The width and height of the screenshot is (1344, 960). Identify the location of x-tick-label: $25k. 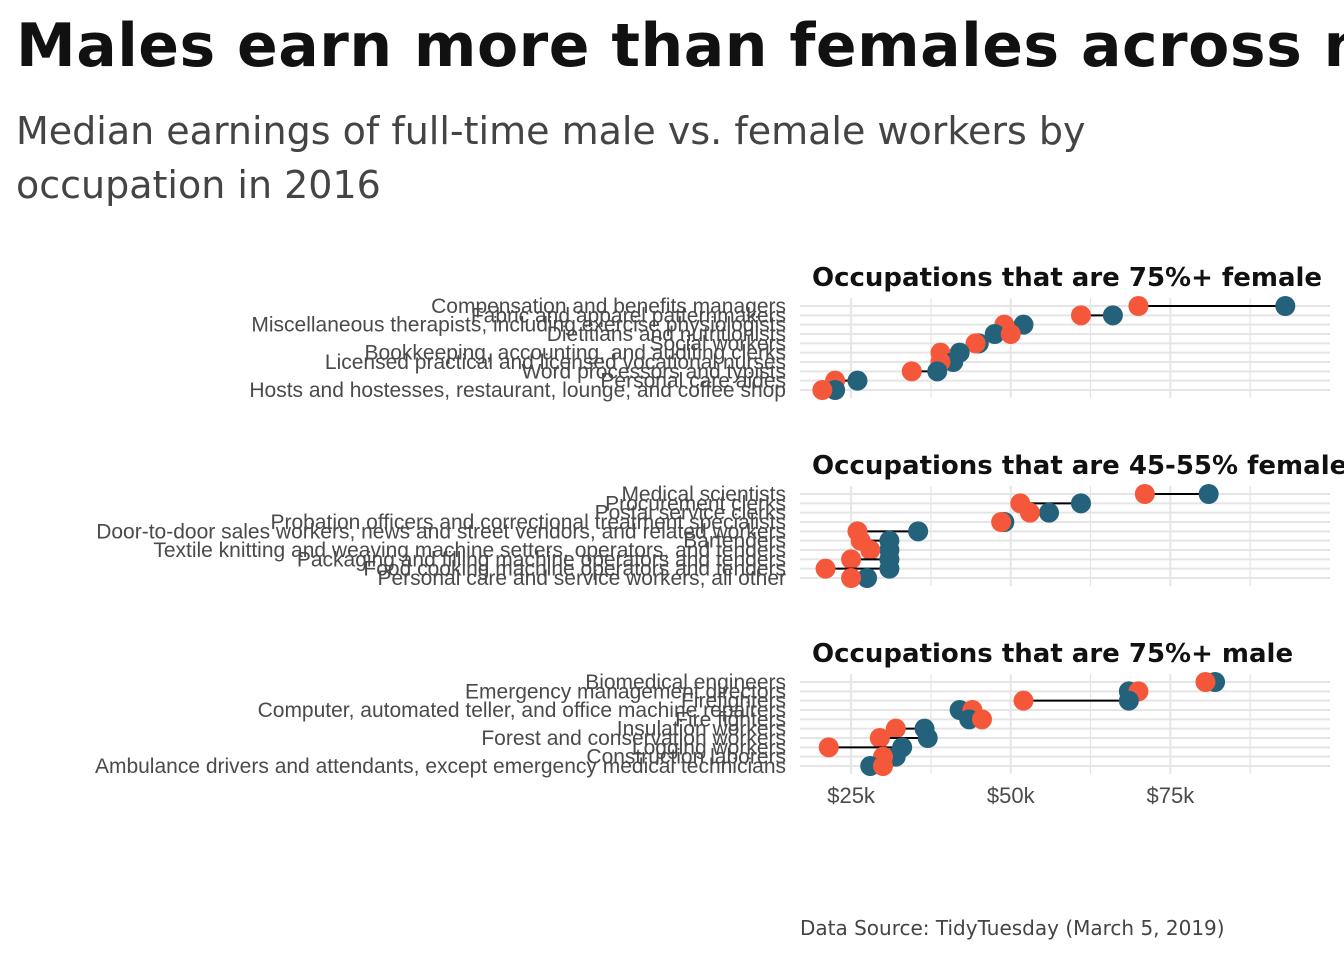
(851, 795).